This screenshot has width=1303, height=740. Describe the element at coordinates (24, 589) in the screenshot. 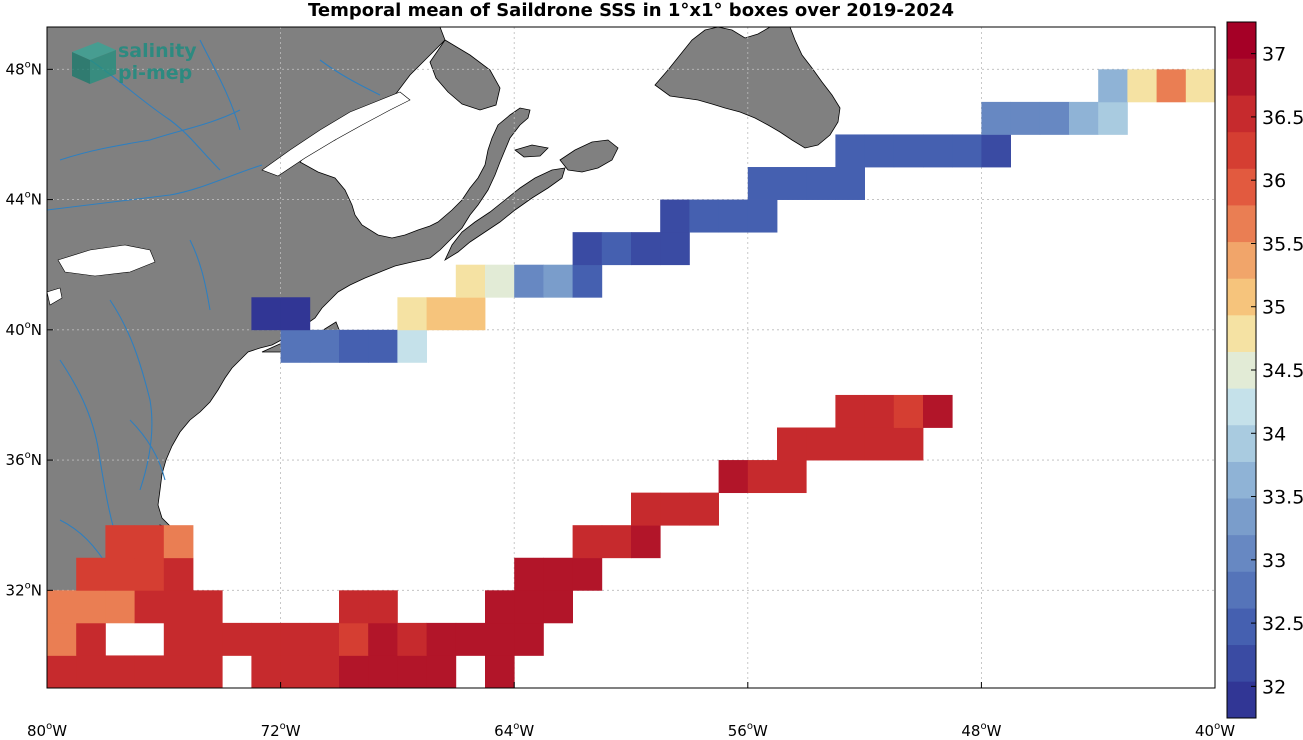

I see `y-tick-label: 32oN` at that location.